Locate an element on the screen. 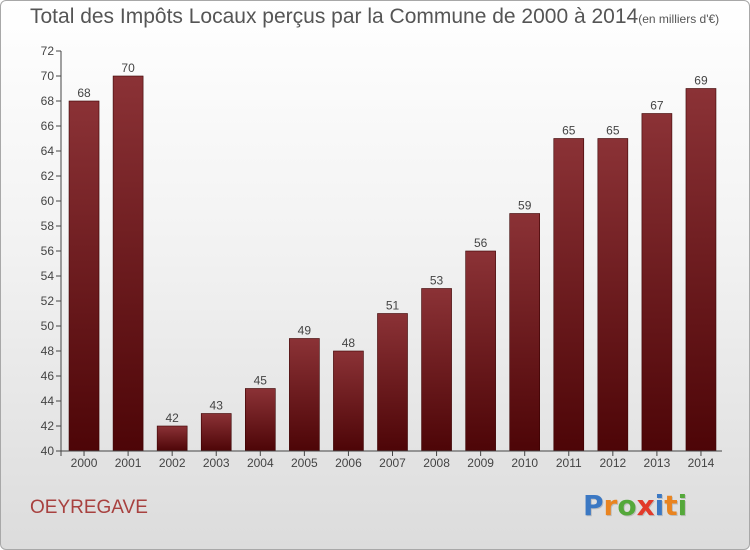  x-tick-label: 2010 is located at coordinates (524, 463).